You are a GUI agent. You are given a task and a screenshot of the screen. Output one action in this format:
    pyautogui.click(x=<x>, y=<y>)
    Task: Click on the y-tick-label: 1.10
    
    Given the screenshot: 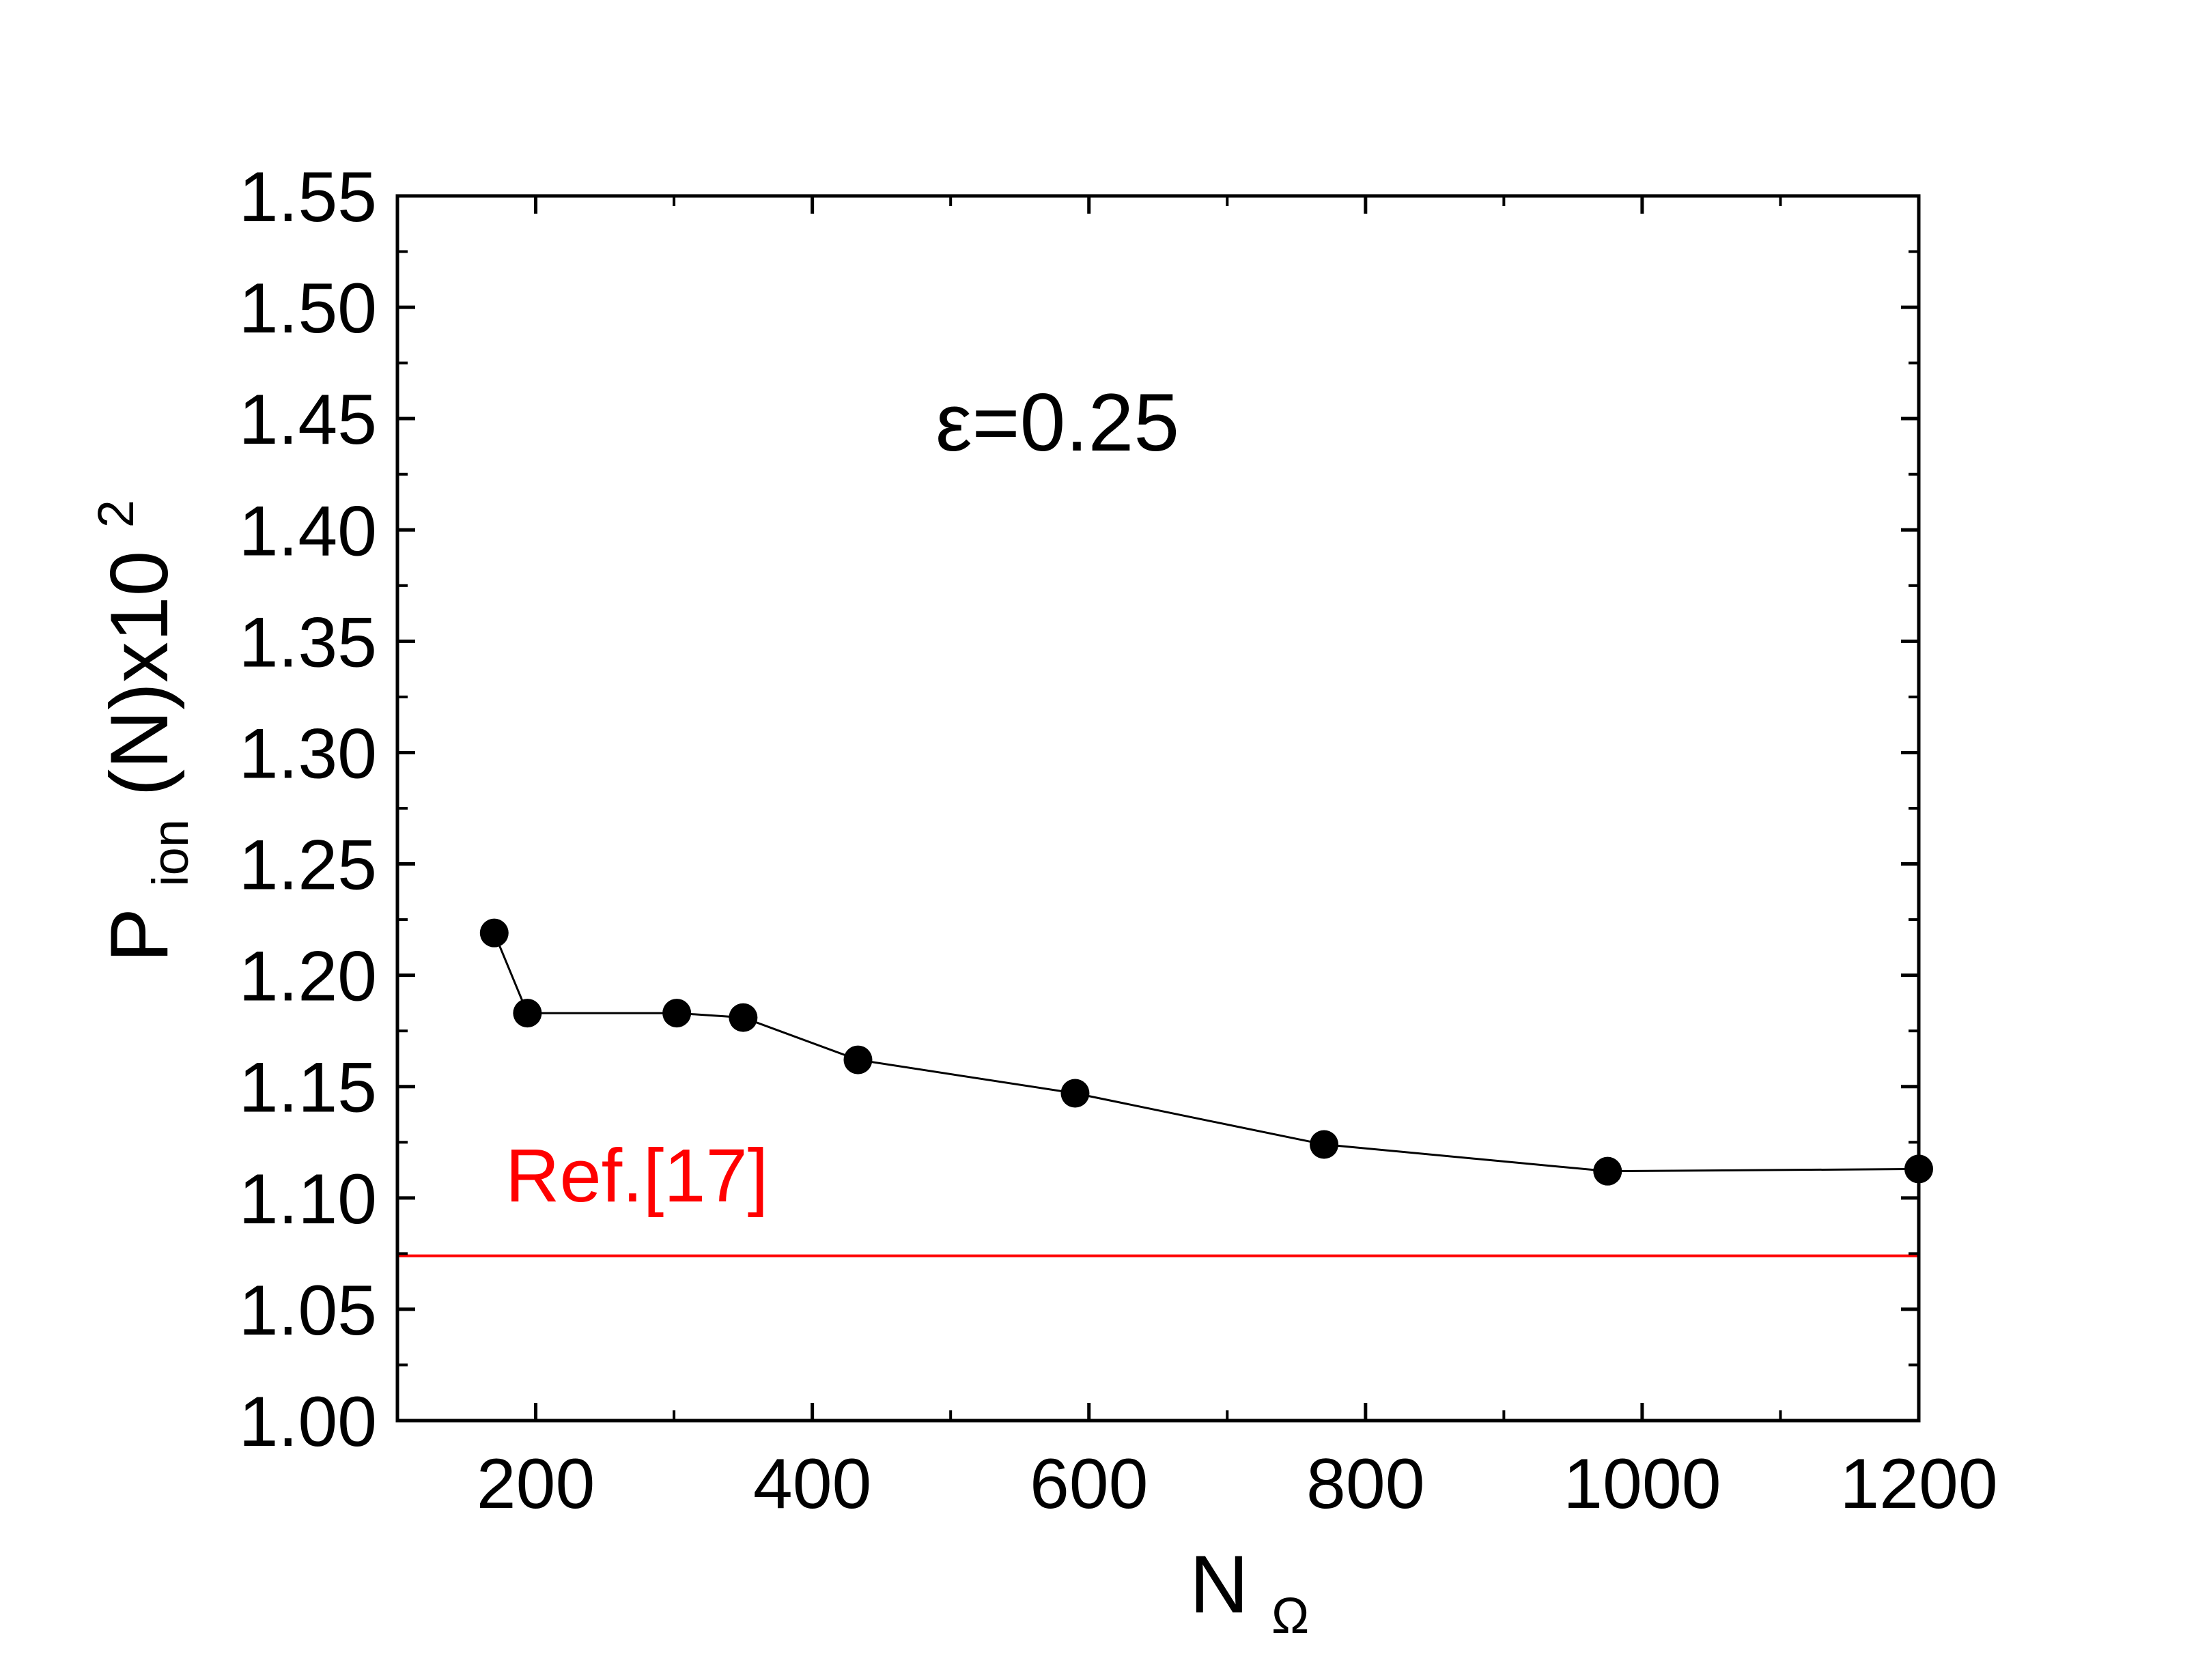 What is the action you would take?
    pyautogui.click(x=308, y=1199)
    